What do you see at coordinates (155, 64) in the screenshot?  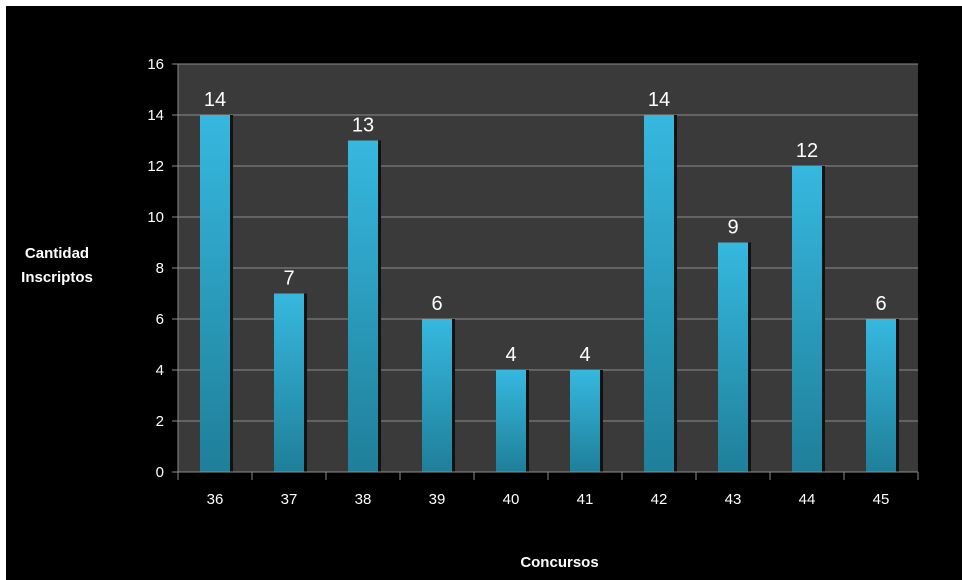 I see `y-tick-label: 16` at bounding box center [155, 64].